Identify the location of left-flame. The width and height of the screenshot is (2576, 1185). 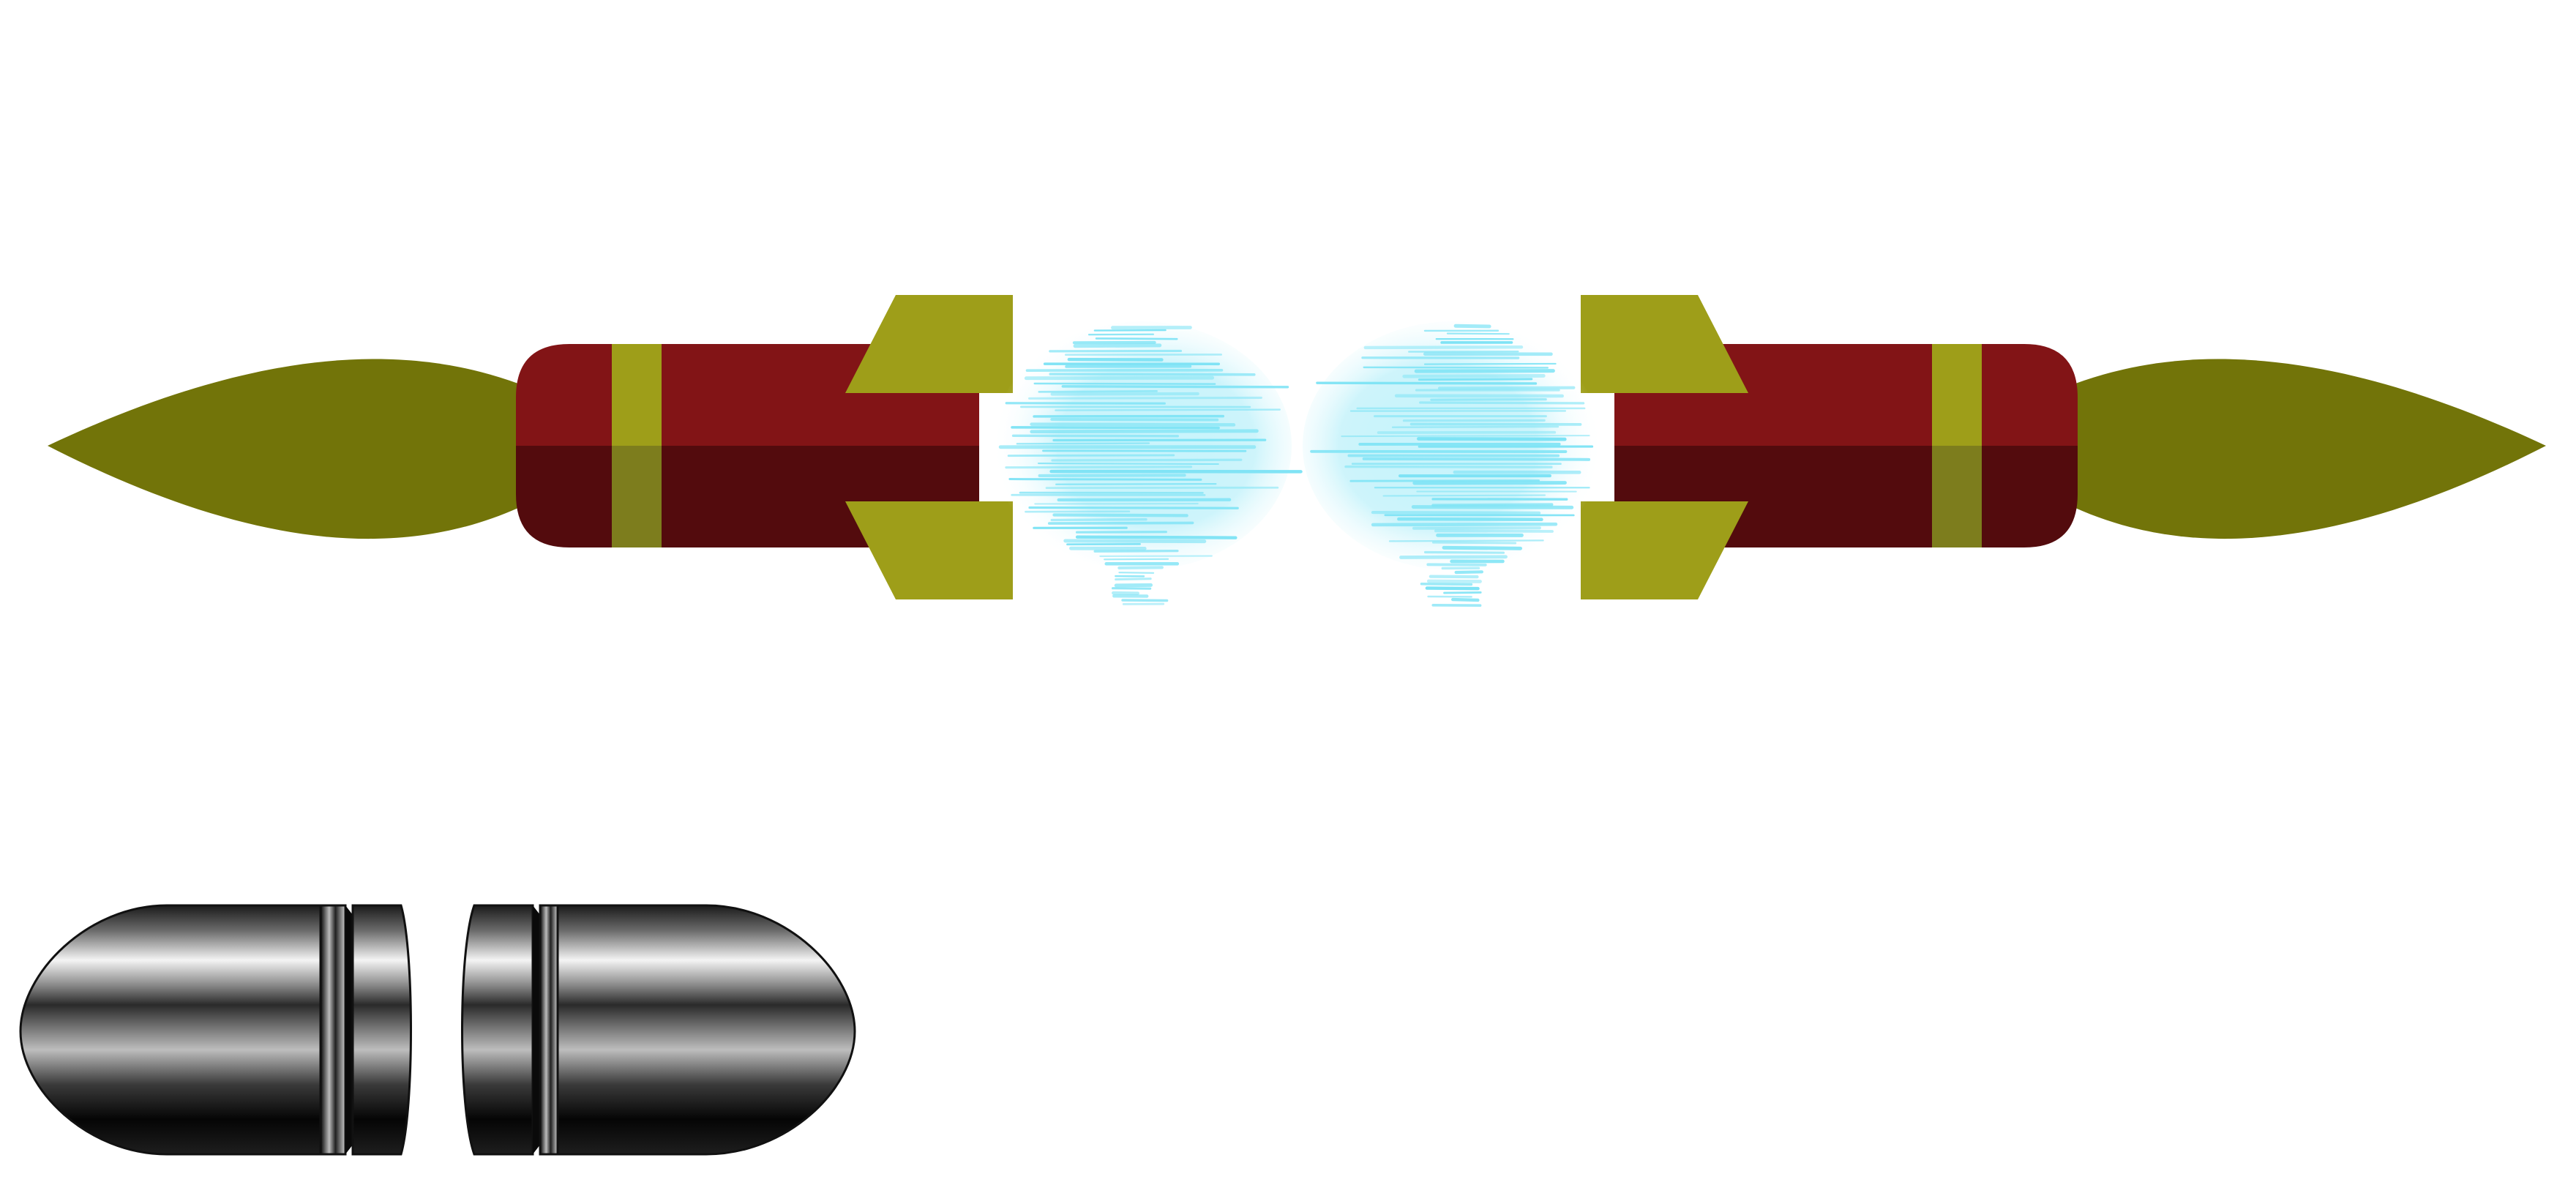
(283, 449).